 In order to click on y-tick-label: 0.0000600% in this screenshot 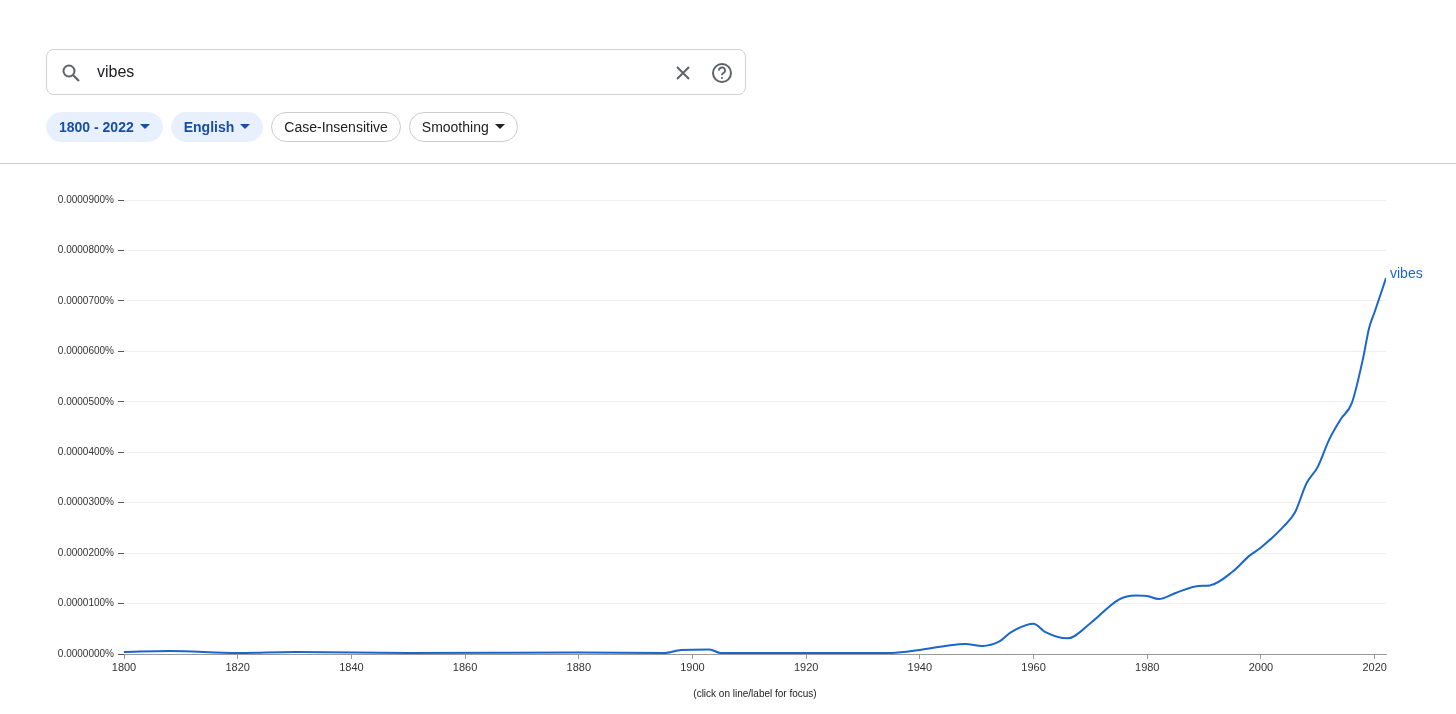, I will do `click(86, 351)`.